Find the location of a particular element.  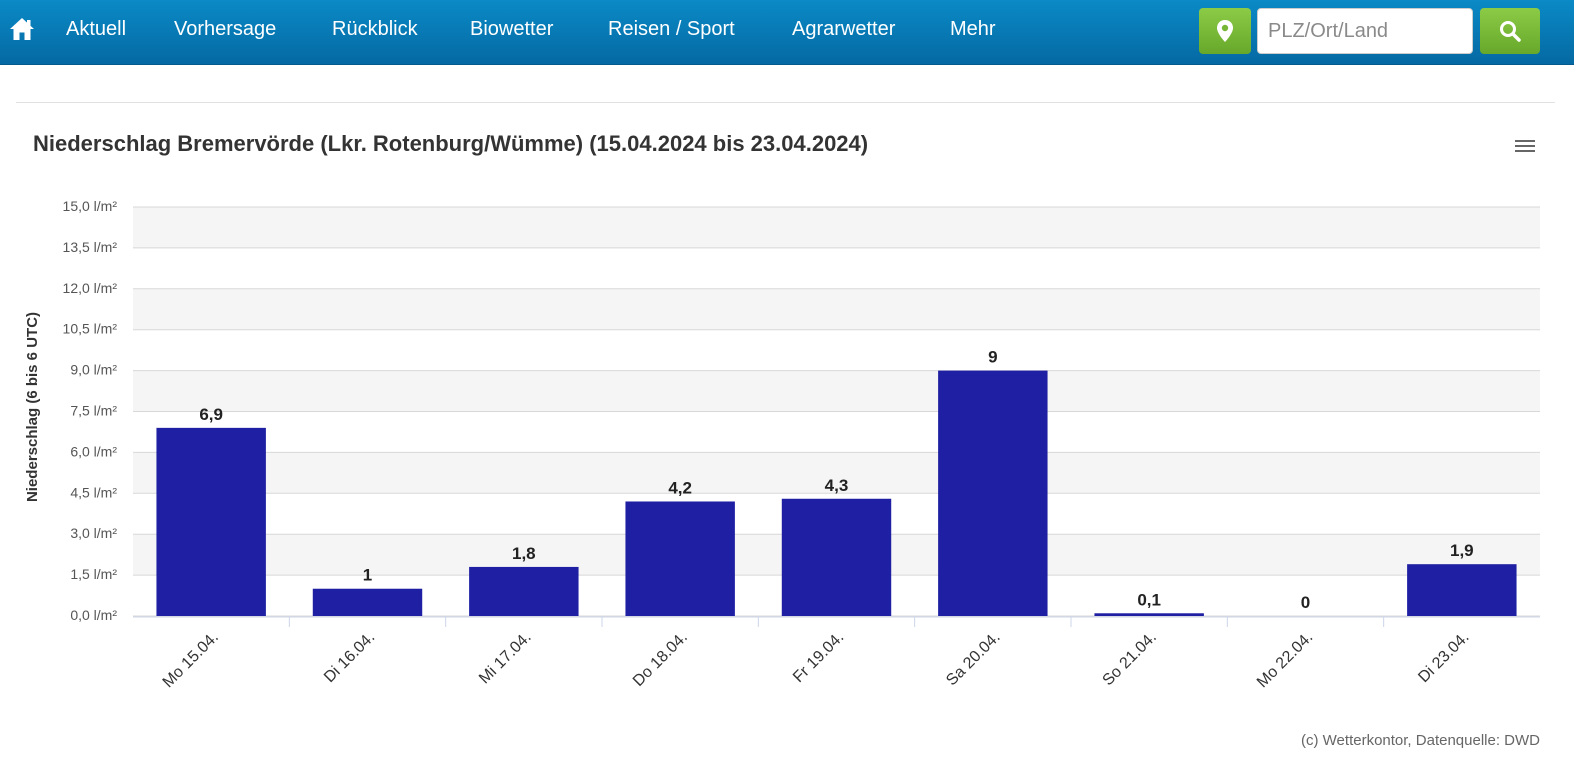

x-tick-label: So 21.04. is located at coordinates (1130, 659).